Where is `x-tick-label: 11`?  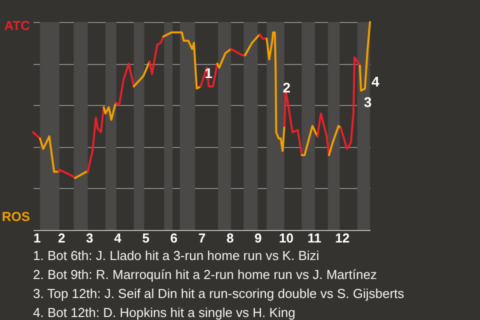
x-tick-label: 11 is located at coordinates (314, 238).